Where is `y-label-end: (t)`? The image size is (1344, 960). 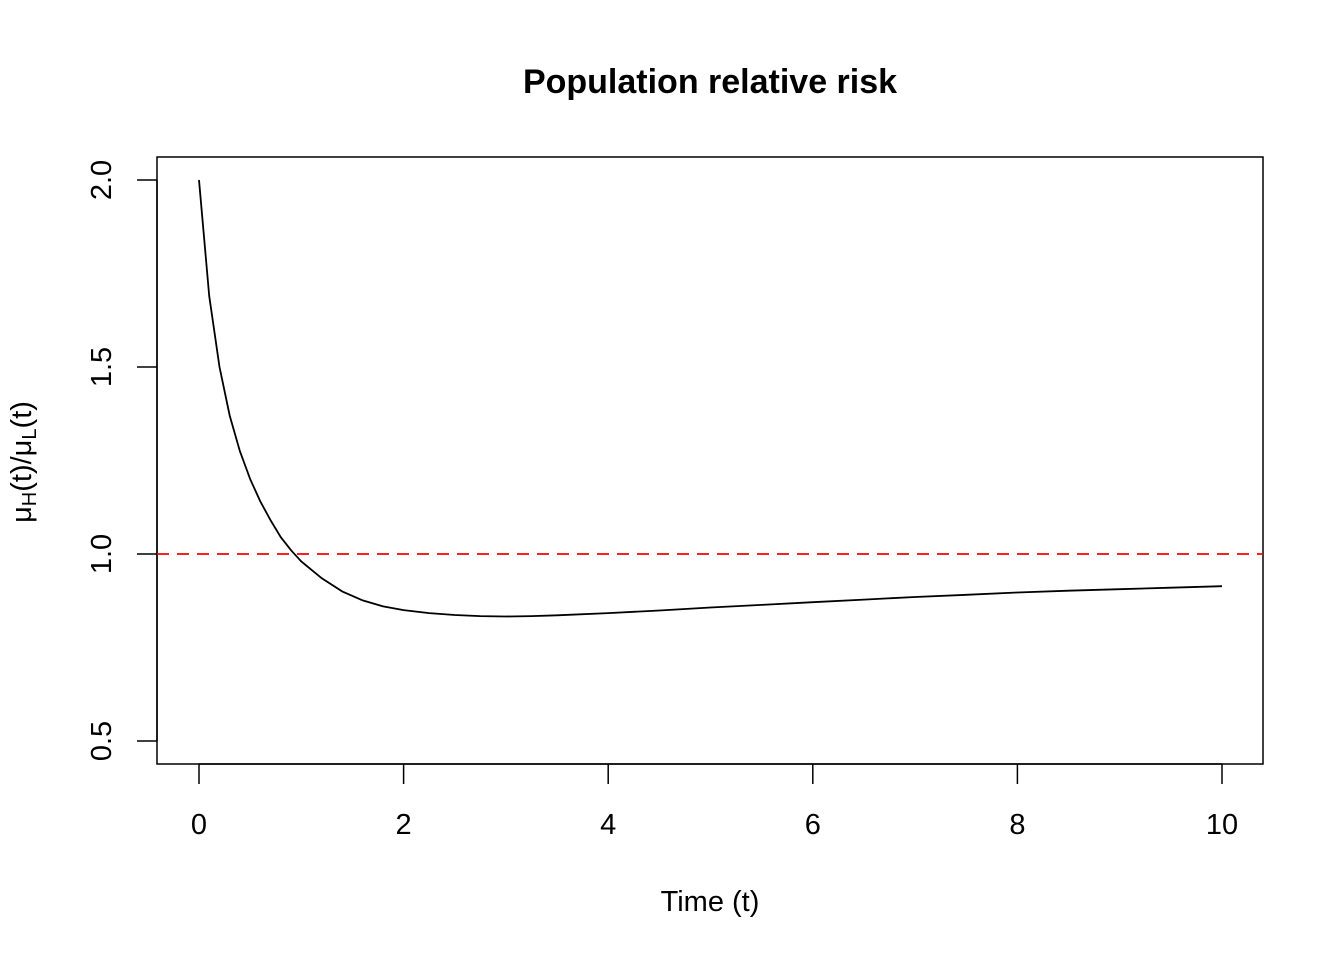 y-label-end: (t) is located at coordinates (22, 414).